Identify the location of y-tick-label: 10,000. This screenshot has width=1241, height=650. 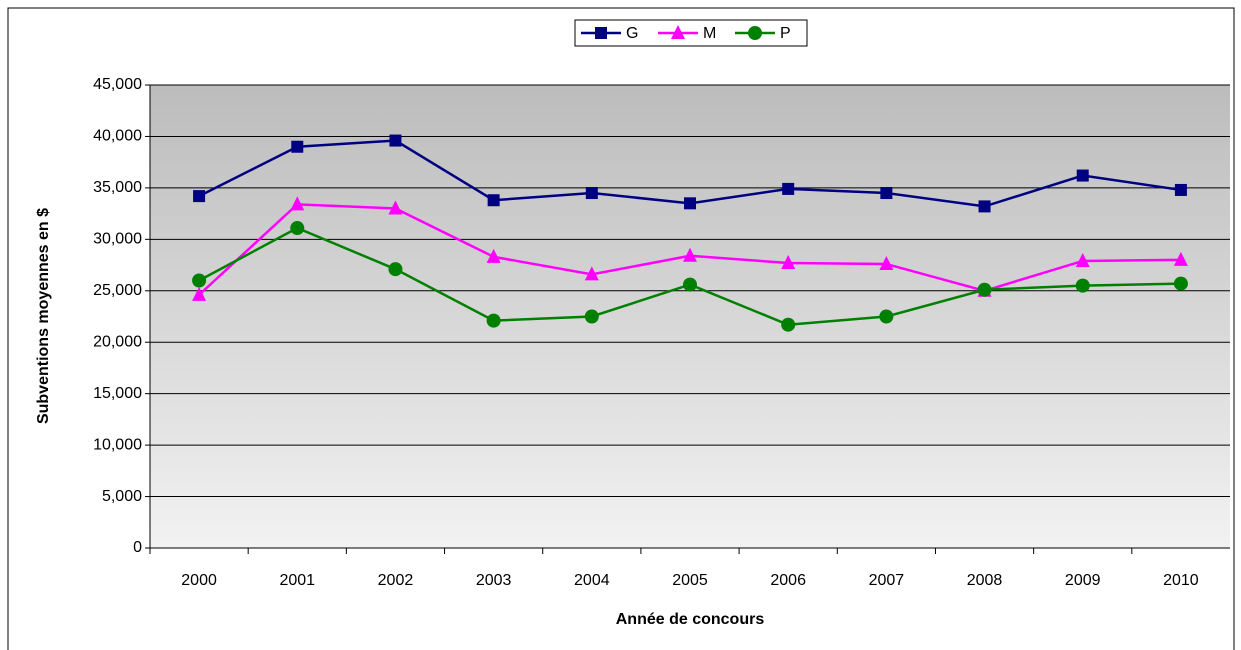
(117, 444).